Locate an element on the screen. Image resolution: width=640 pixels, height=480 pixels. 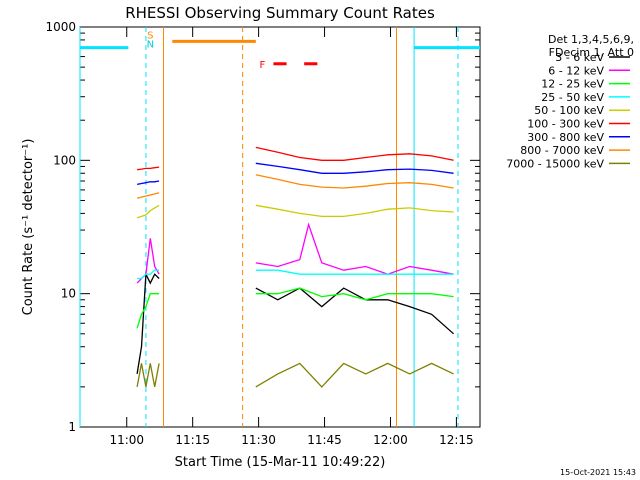
x-tick-label: 11:15 is located at coordinates (192, 440).